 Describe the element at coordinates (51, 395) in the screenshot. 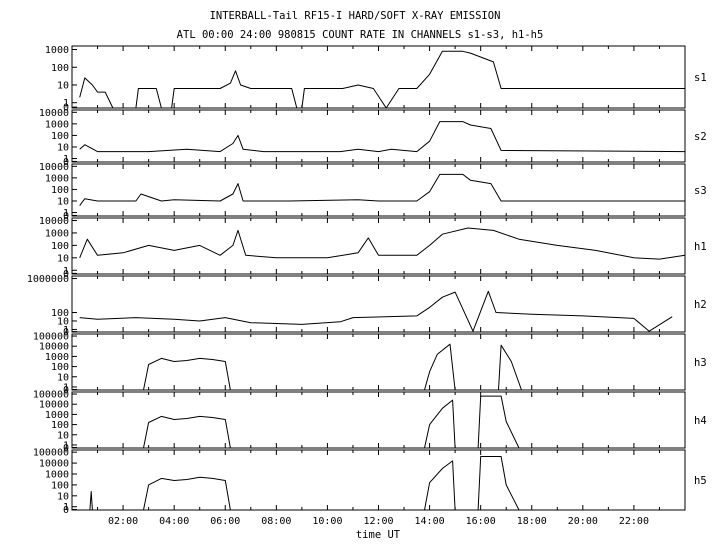

I see `ytick-label-h4: 100000` at that location.